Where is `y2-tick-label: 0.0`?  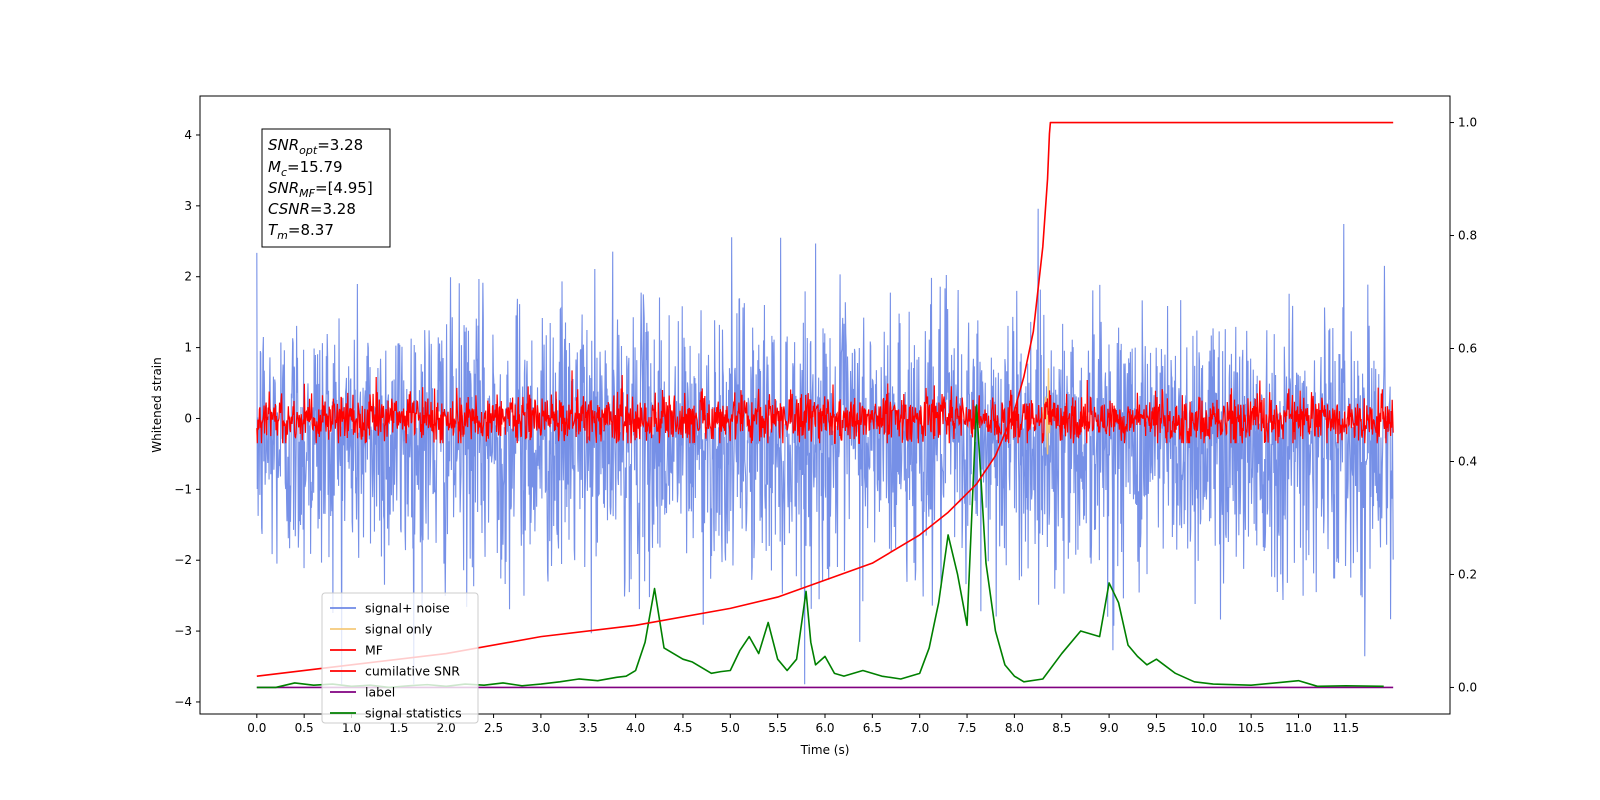 y2-tick-label: 0.0 is located at coordinates (1467, 687).